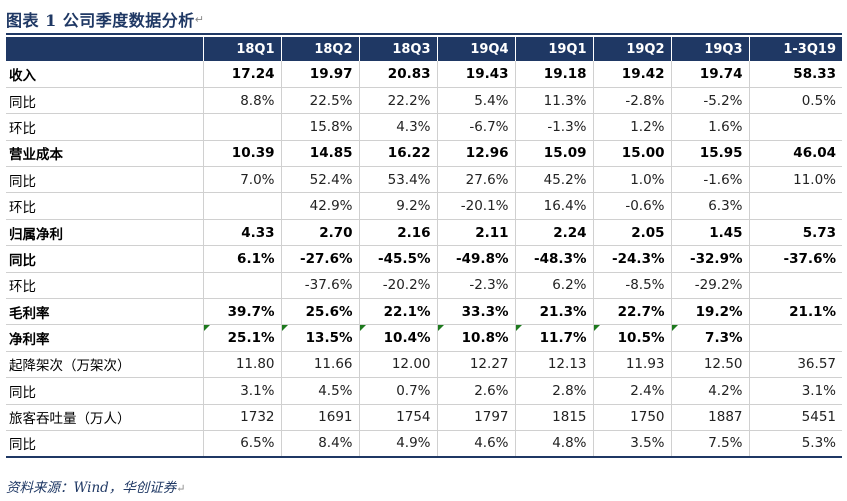 The width and height of the screenshot is (847, 501). What do you see at coordinates (795, 365) in the screenshot?
I see `table-cell: 36.57` at bounding box center [795, 365].